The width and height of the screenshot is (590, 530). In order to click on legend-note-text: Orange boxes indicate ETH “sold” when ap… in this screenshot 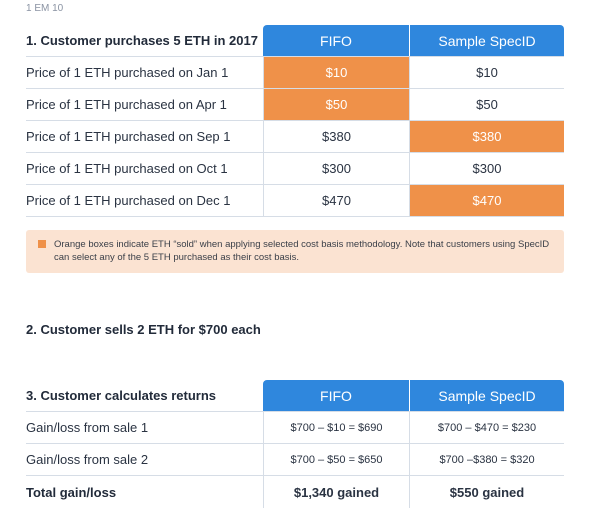, I will do `click(302, 251)`.